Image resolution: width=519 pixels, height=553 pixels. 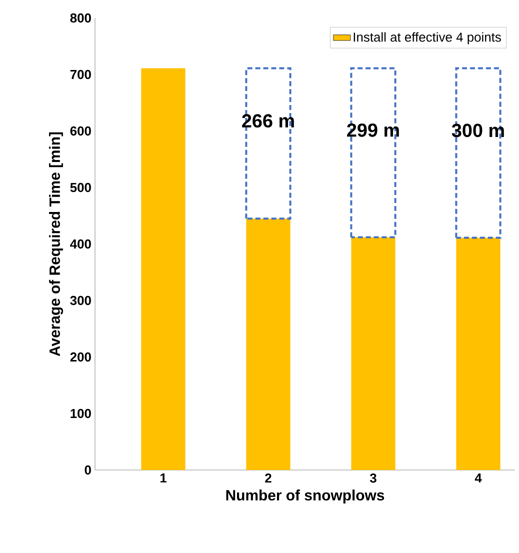 I want to click on y-tick-label: 200, so click(x=80, y=357).